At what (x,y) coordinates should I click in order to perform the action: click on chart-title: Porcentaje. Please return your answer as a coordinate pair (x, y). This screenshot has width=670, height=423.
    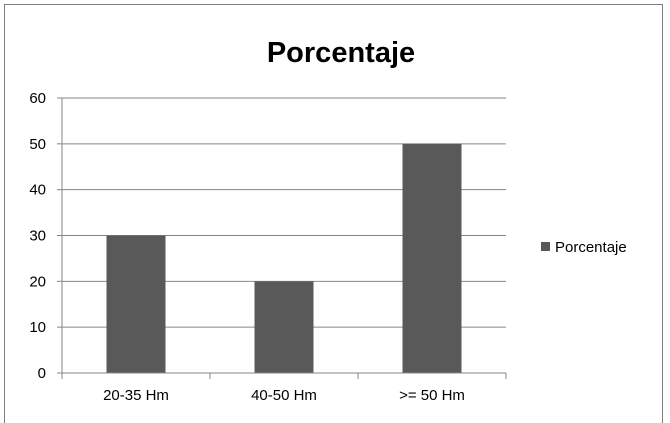
    Looking at the image, I should click on (341, 53).